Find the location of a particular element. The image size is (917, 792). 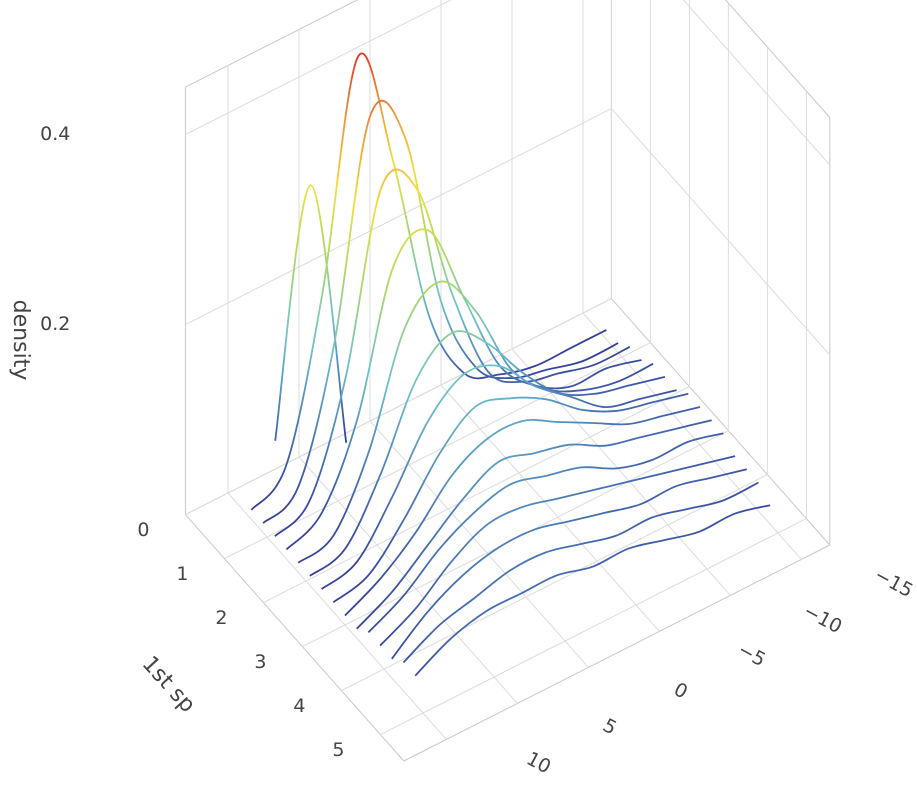

y-tick-label: 0 is located at coordinates (143, 530).